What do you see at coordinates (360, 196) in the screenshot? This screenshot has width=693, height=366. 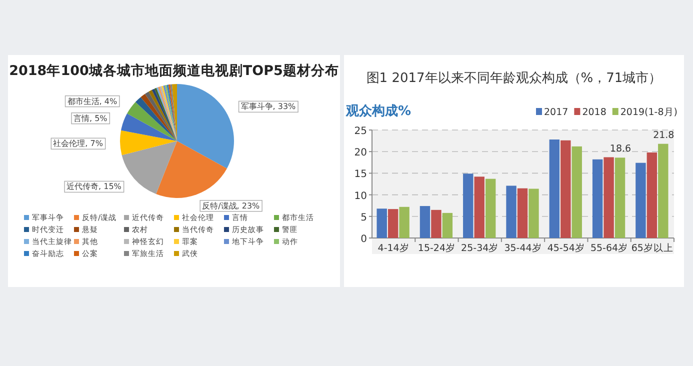 I see `y-tick-label: 10` at bounding box center [360, 196].